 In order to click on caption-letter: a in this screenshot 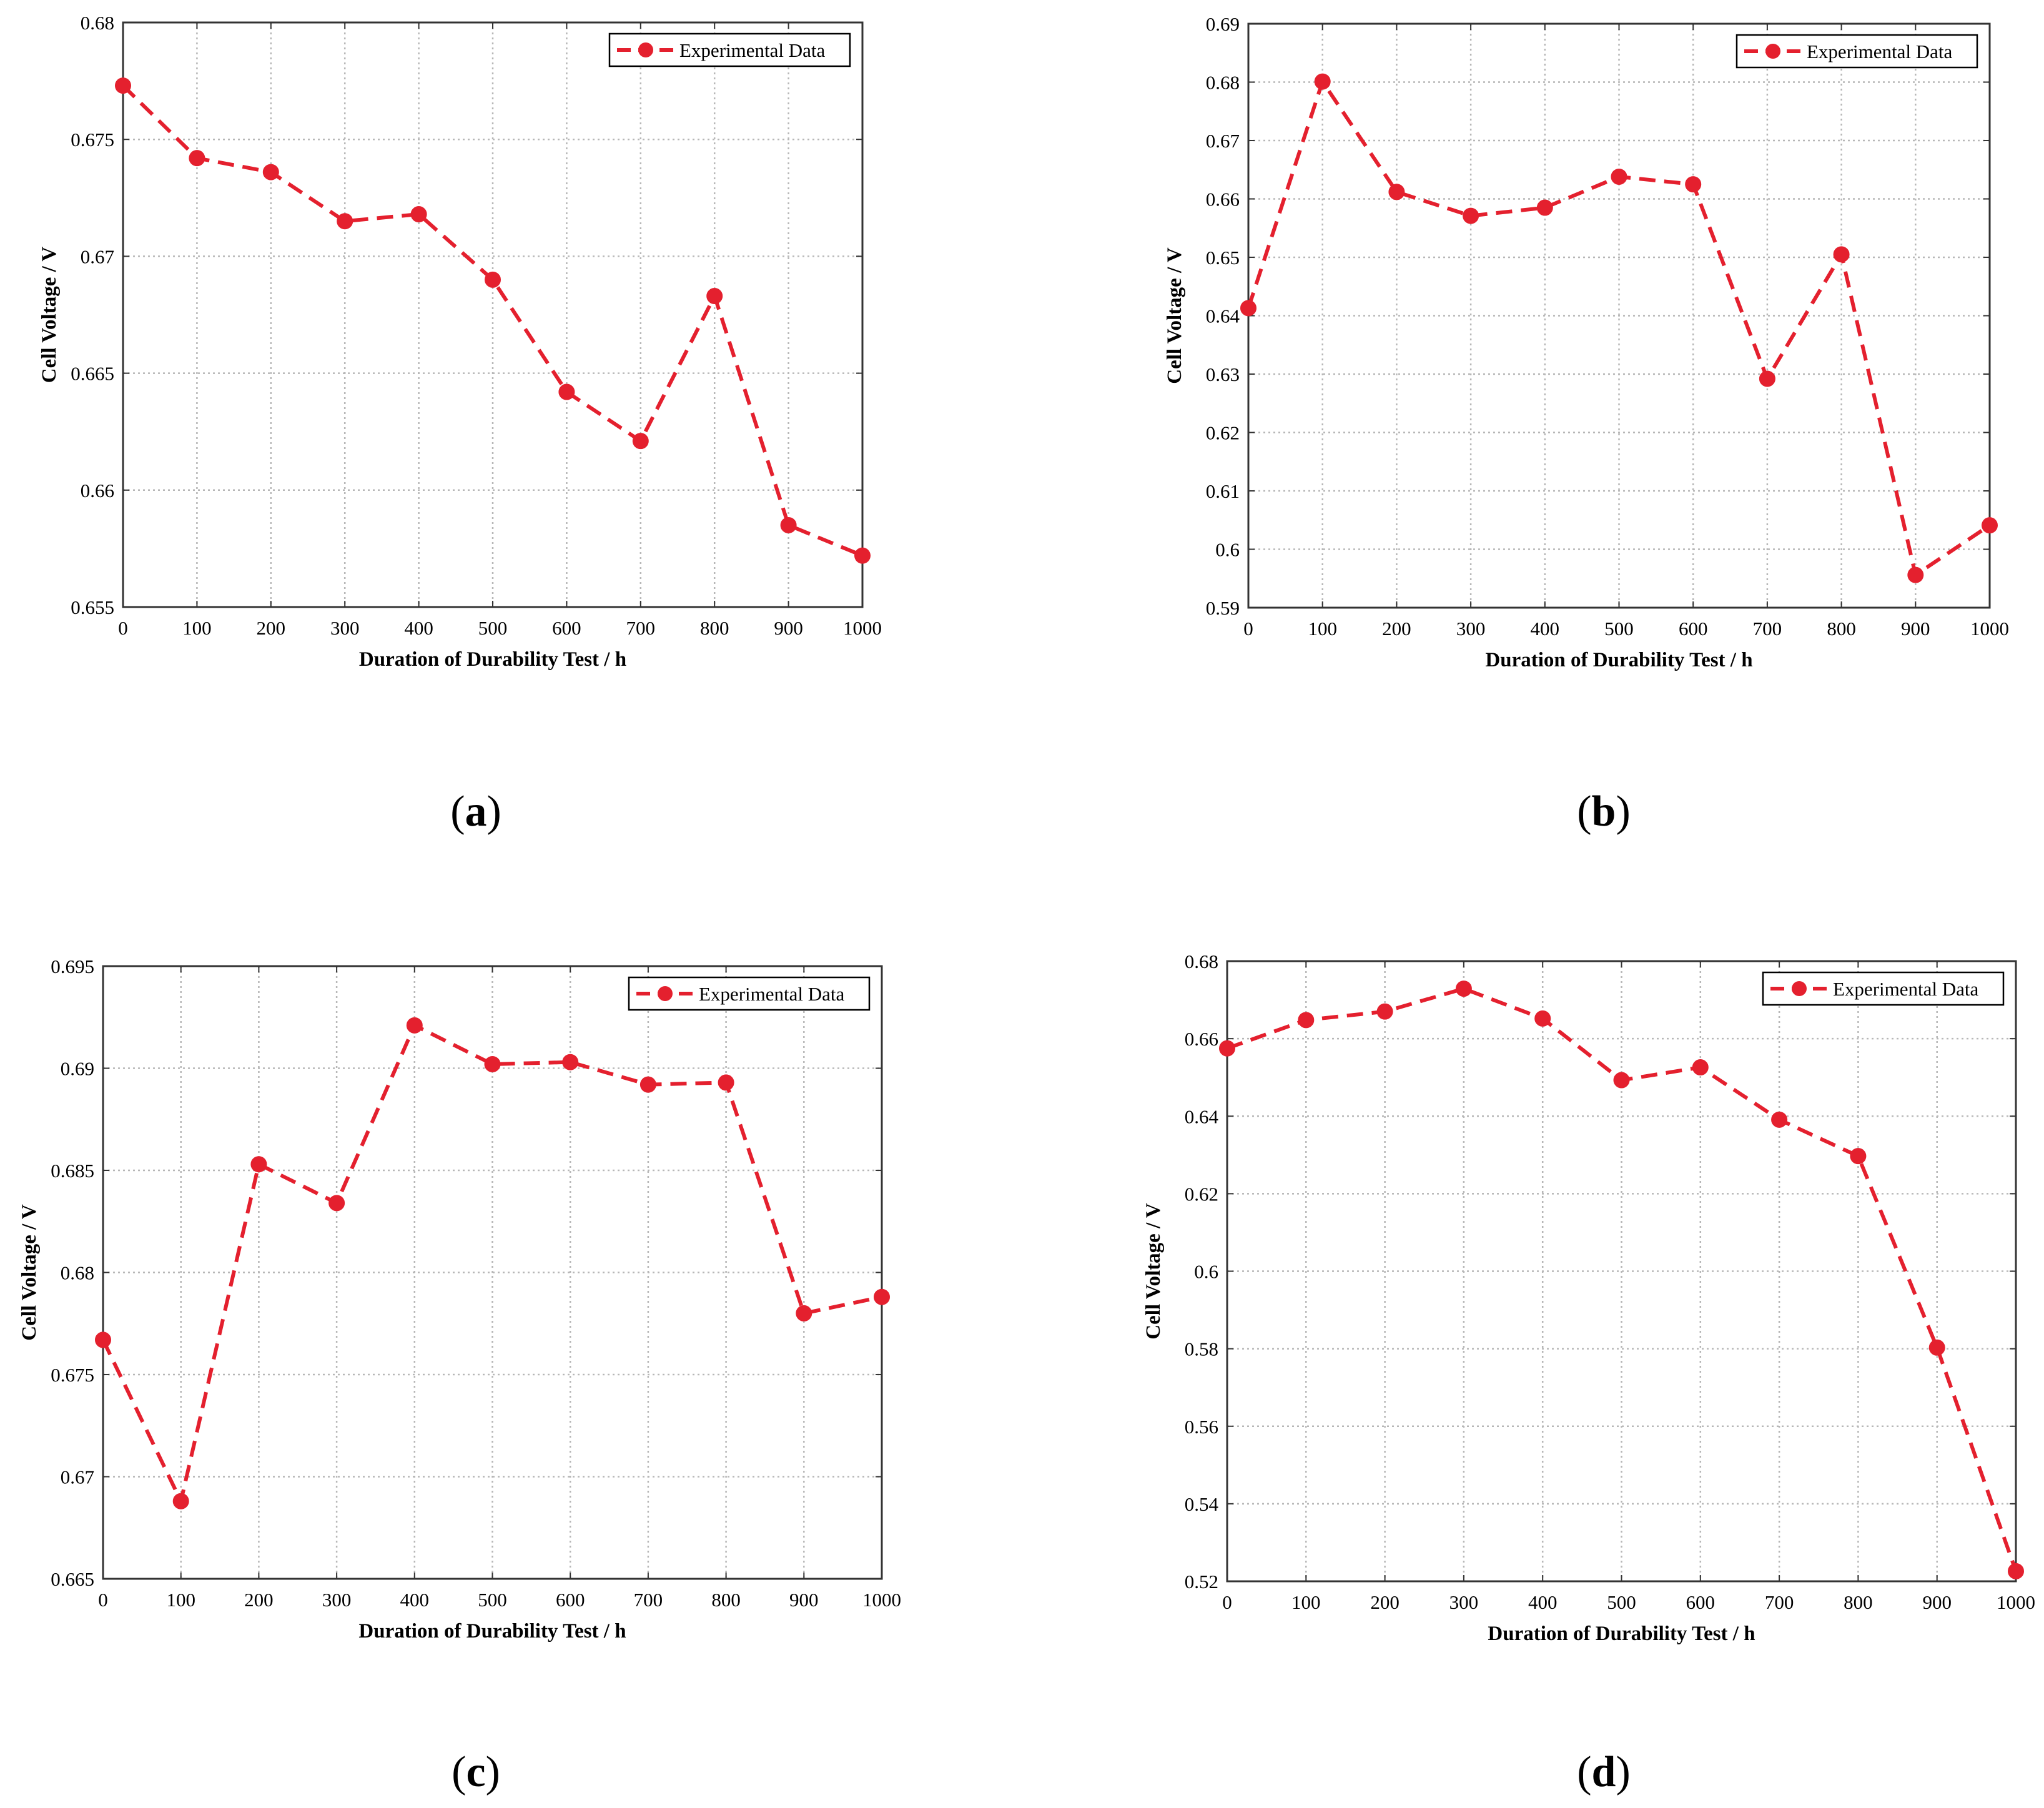, I will do `click(476, 812)`.